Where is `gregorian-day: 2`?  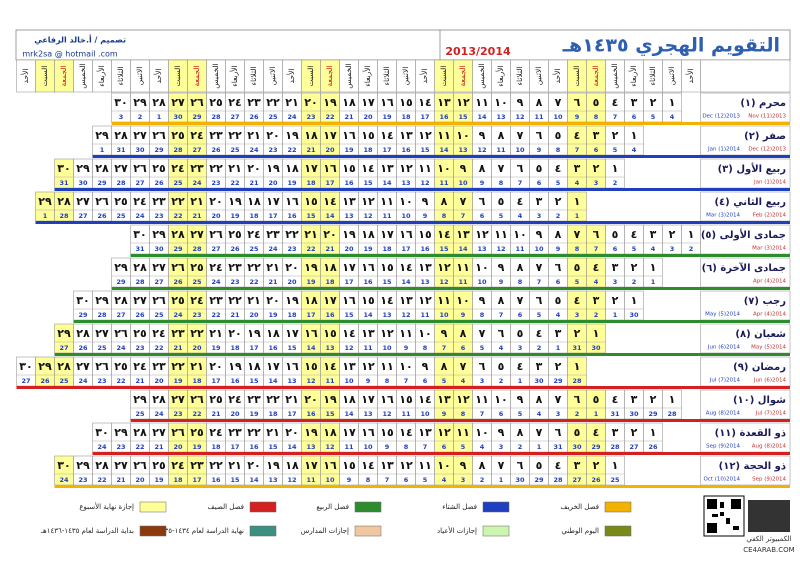 gregorian-day: 2 is located at coordinates (596, 315).